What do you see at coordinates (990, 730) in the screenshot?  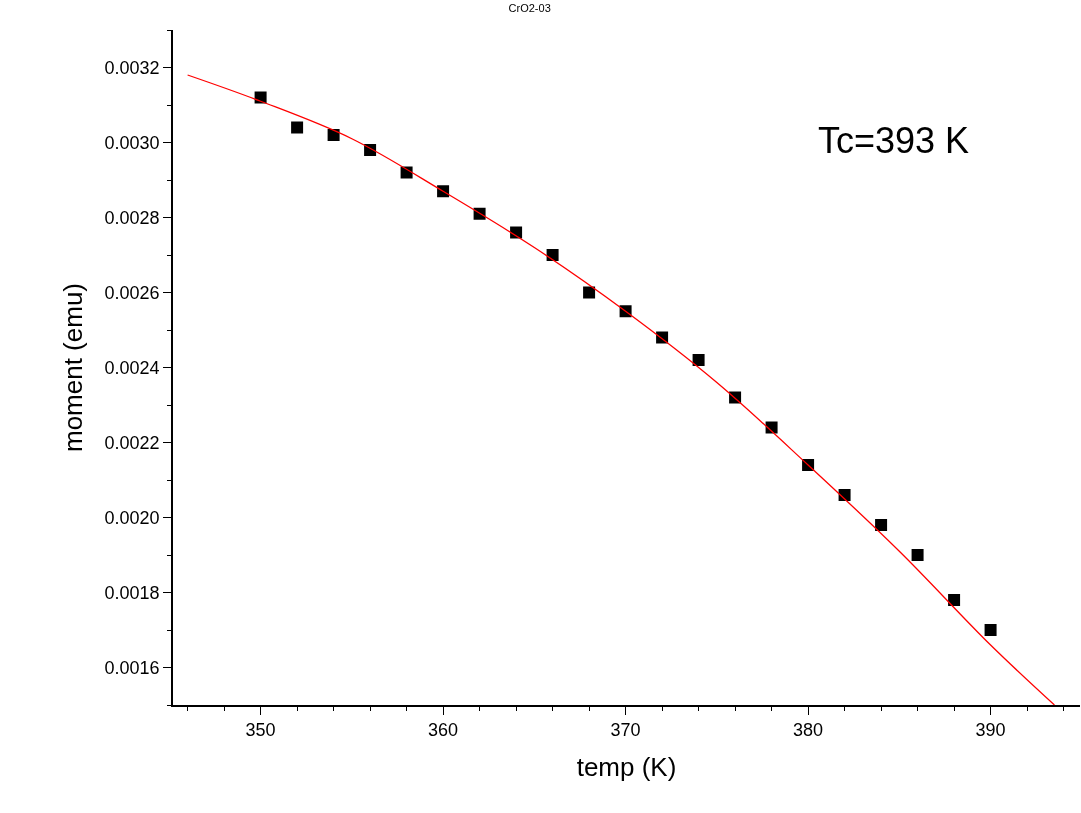 I see `x-tick-label: 390` at bounding box center [990, 730].